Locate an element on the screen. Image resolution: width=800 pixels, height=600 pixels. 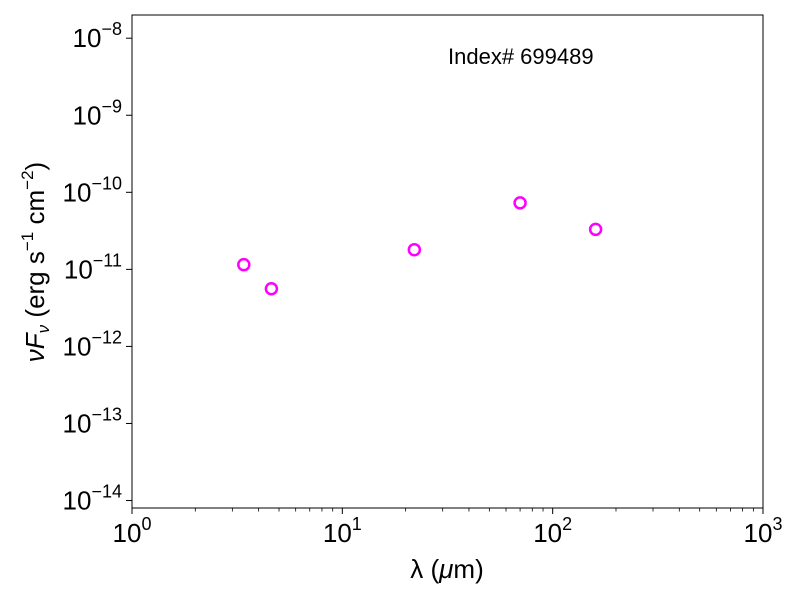
y-tick-label: 10⁻¹³ is located at coordinates (92, 421).